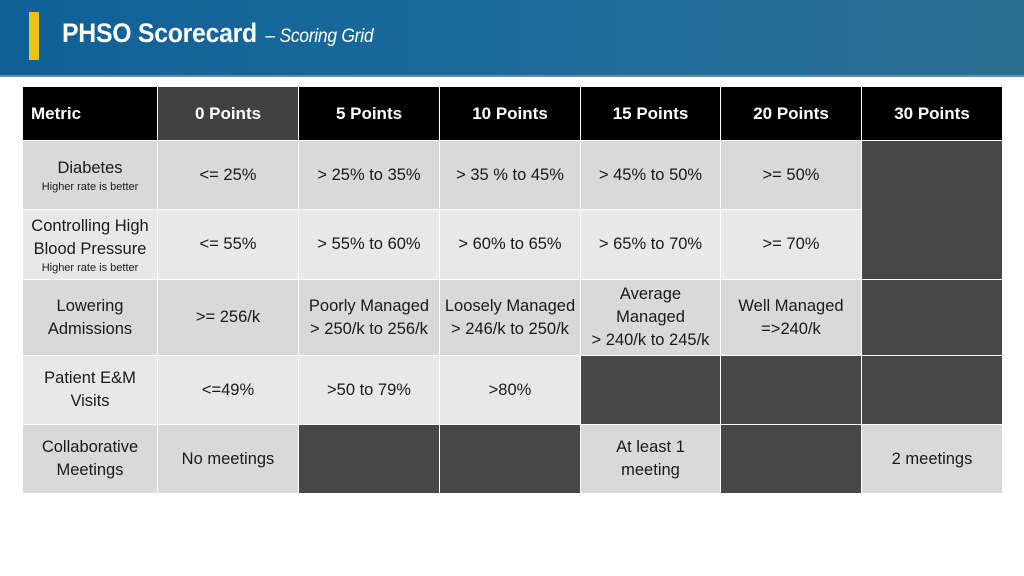 The width and height of the screenshot is (1024, 576). I want to click on title-subtitle: – Scoring Grid, so click(319, 36).